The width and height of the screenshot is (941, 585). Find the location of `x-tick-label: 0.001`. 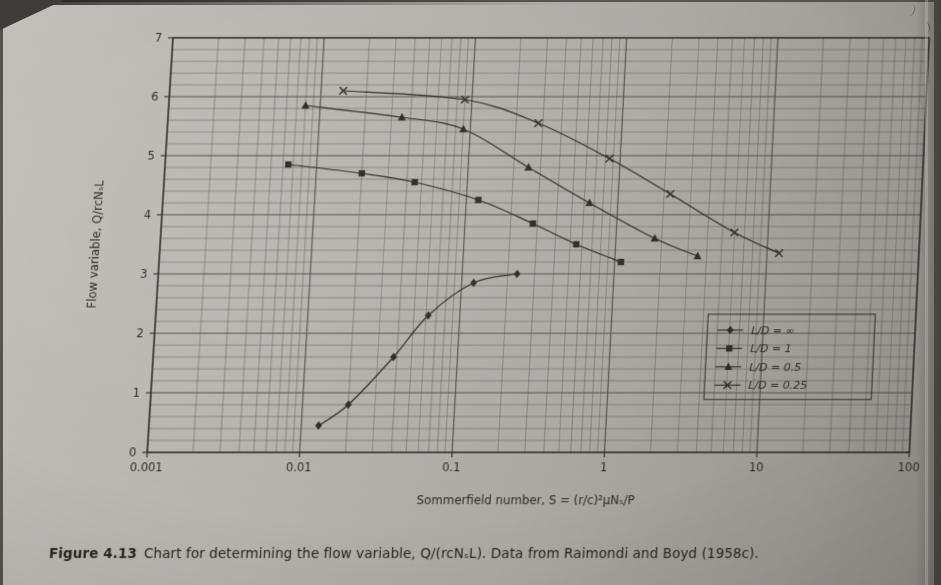

x-tick-label: 0.001 is located at coordinates (146, 467).